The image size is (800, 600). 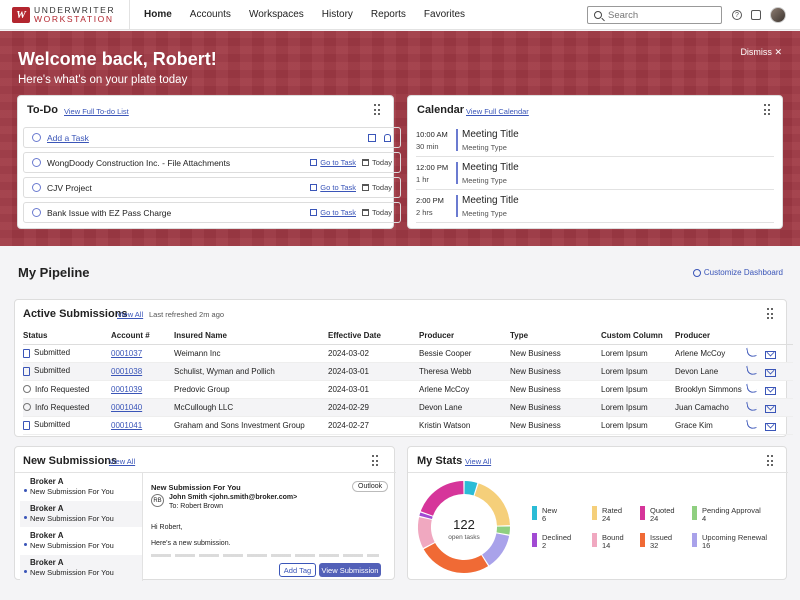 I want to click on nav-item-history: History, so click(x=337, y=14).